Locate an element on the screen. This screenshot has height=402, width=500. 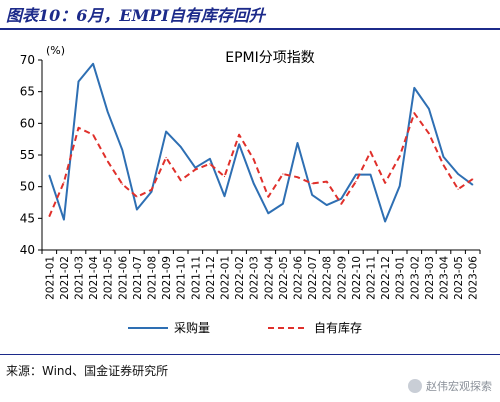
y-tick-label: 40 is located at coordinates (27, 250).